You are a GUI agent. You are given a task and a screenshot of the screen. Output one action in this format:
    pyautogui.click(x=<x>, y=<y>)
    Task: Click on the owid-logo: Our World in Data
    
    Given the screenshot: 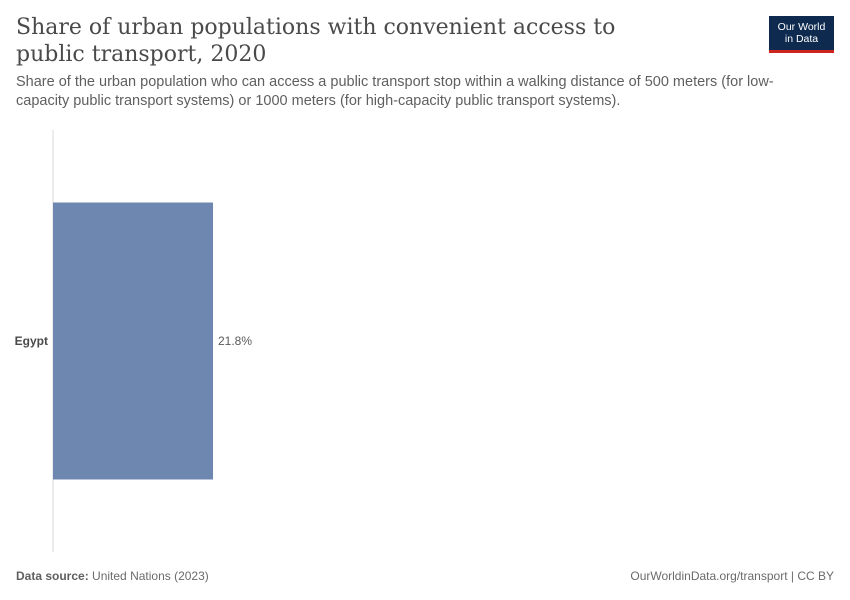 What is the action you would take?
    pyautogui.click(x=801, y=34)
    